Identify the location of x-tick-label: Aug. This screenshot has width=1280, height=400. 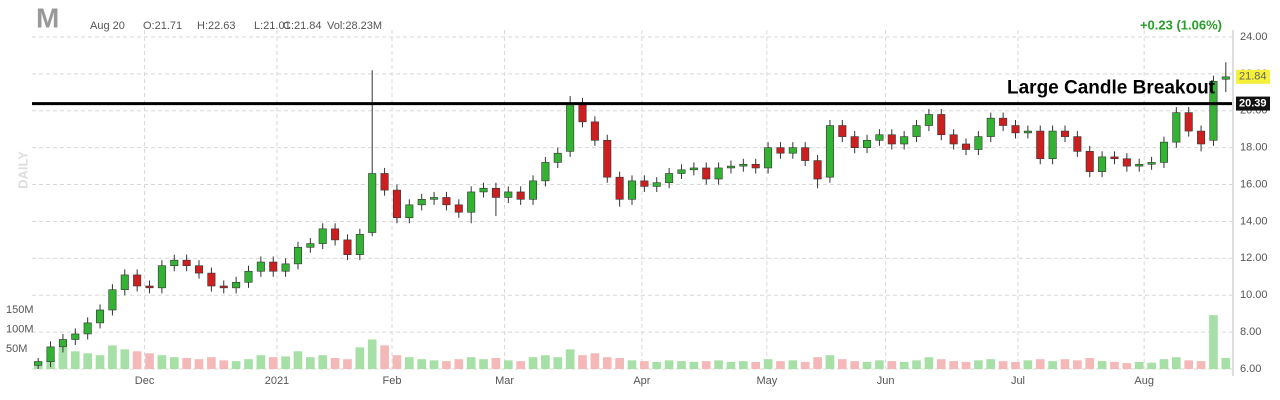
(1144, 381).